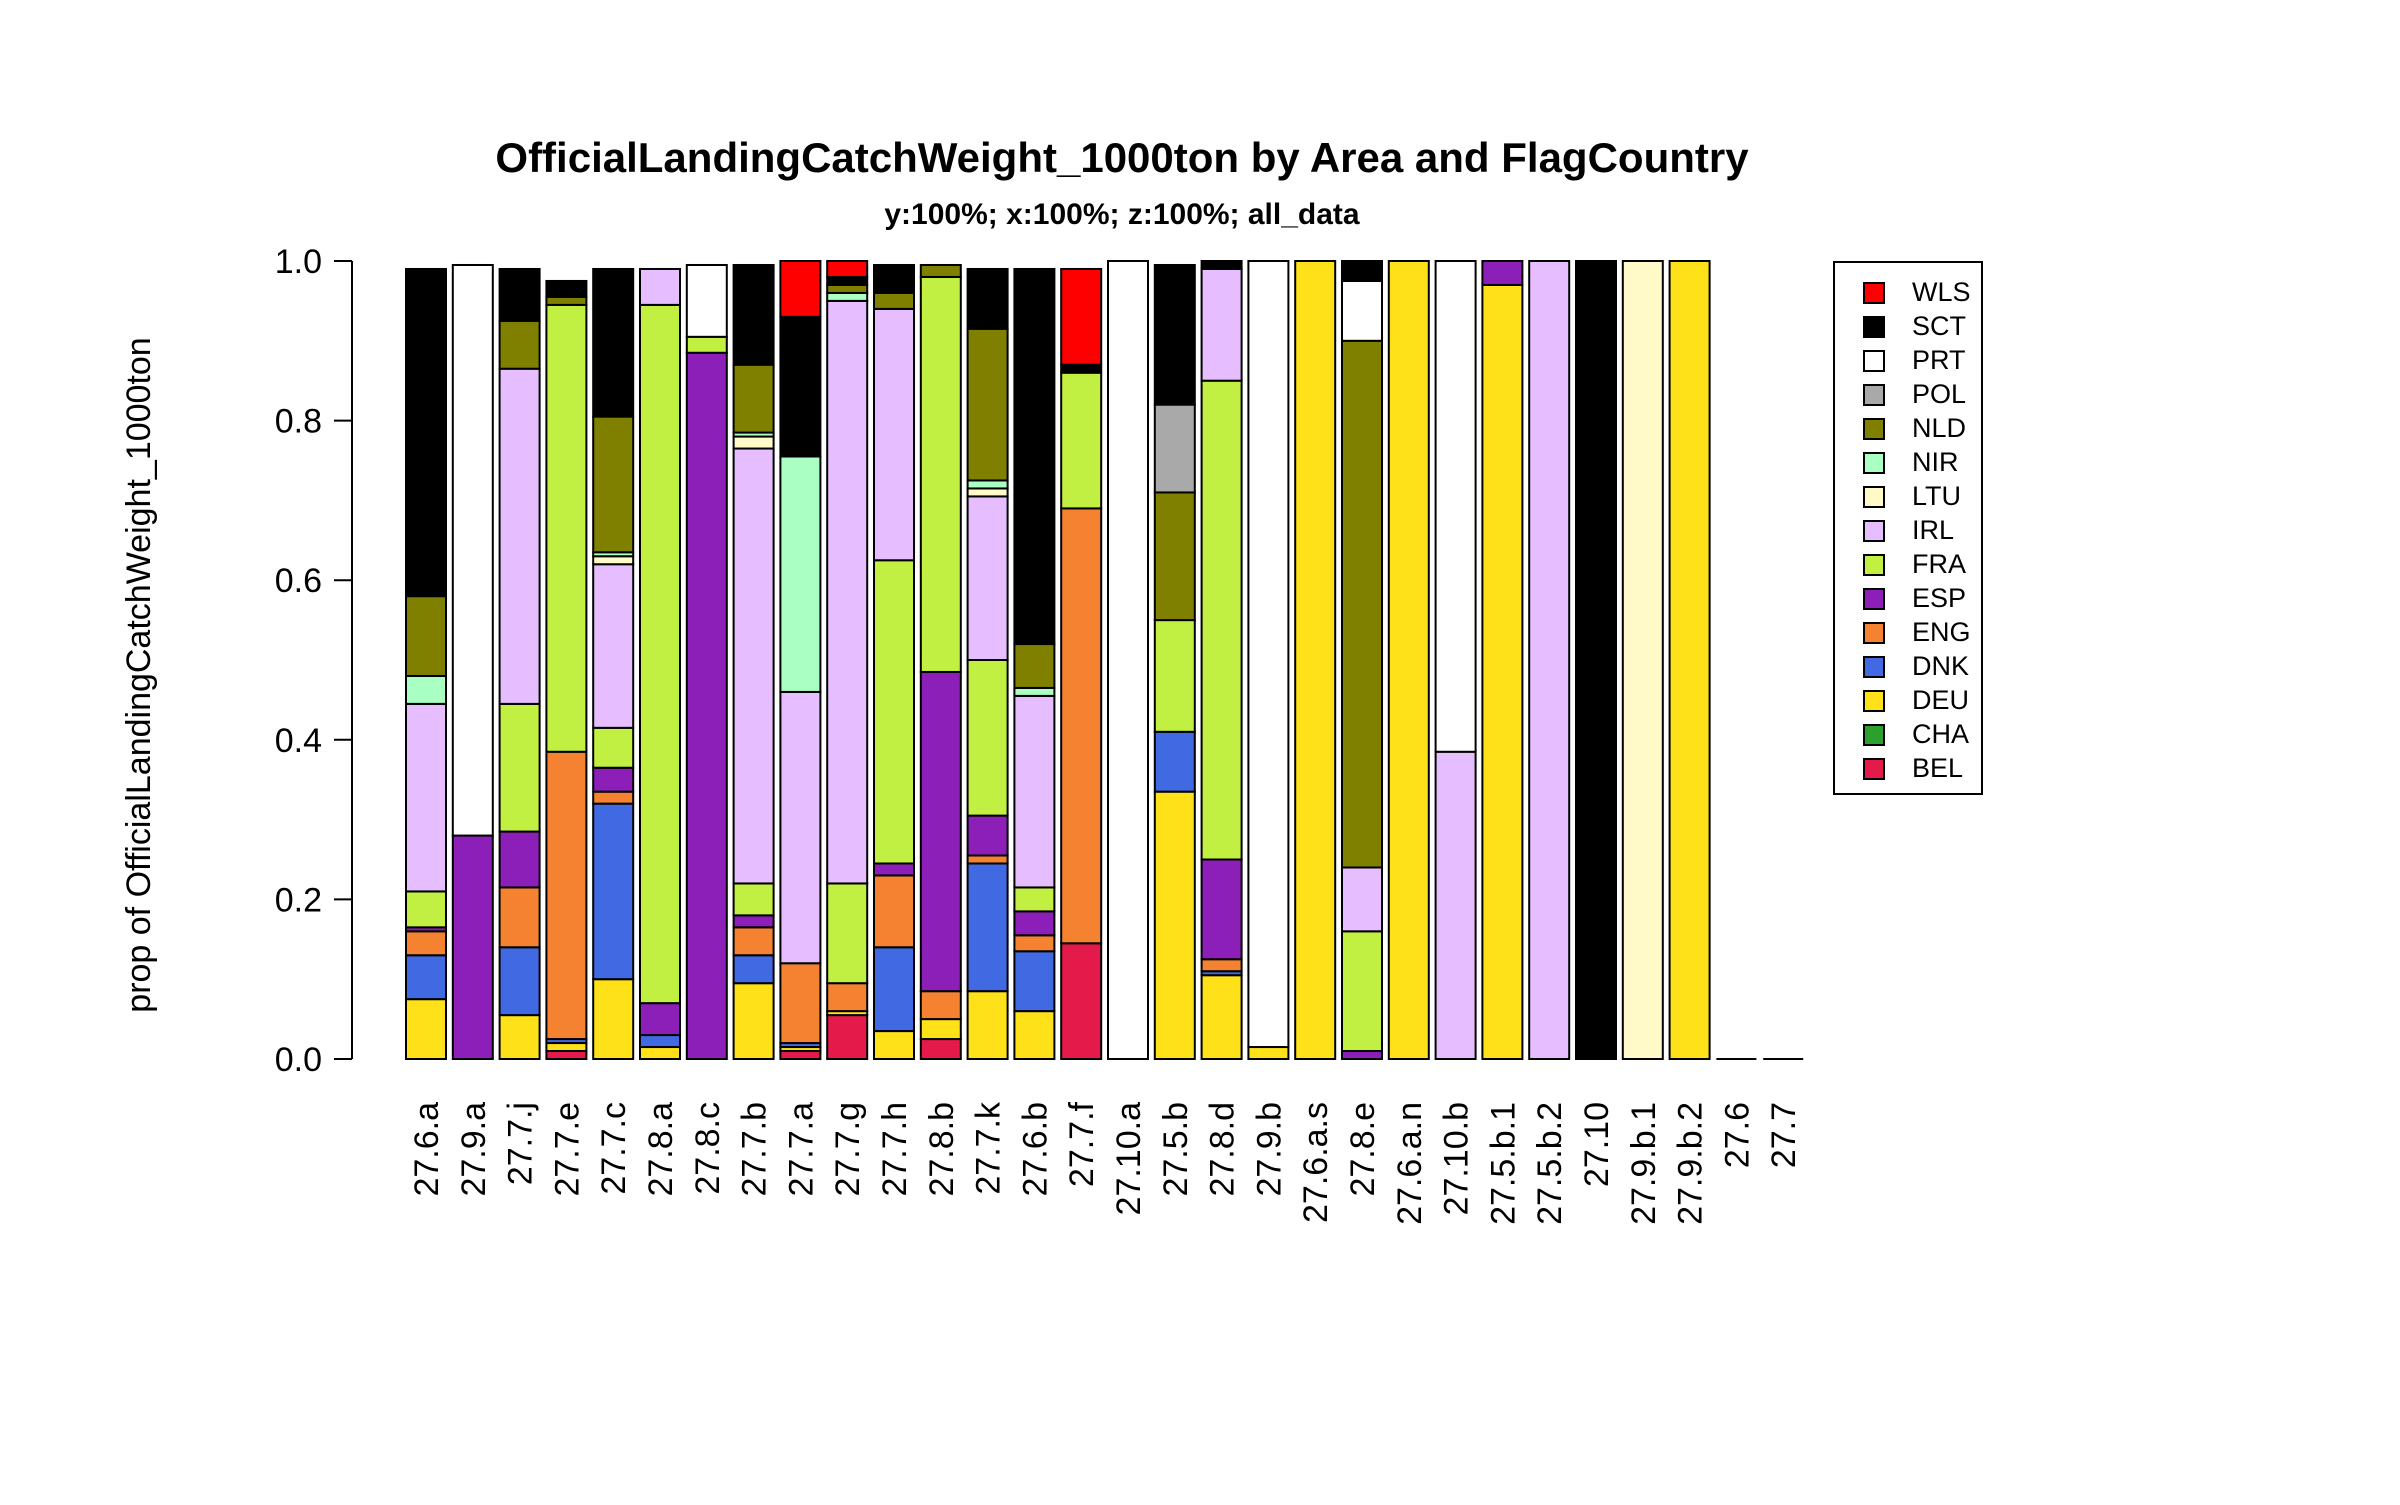 The height and width of the screenshot is (1505, 2400). Describe the element at coordinates (1316, 1162) in the screenshot. I see `x-tick-label-27.6.a.s: 27.6.a.s` at that location.